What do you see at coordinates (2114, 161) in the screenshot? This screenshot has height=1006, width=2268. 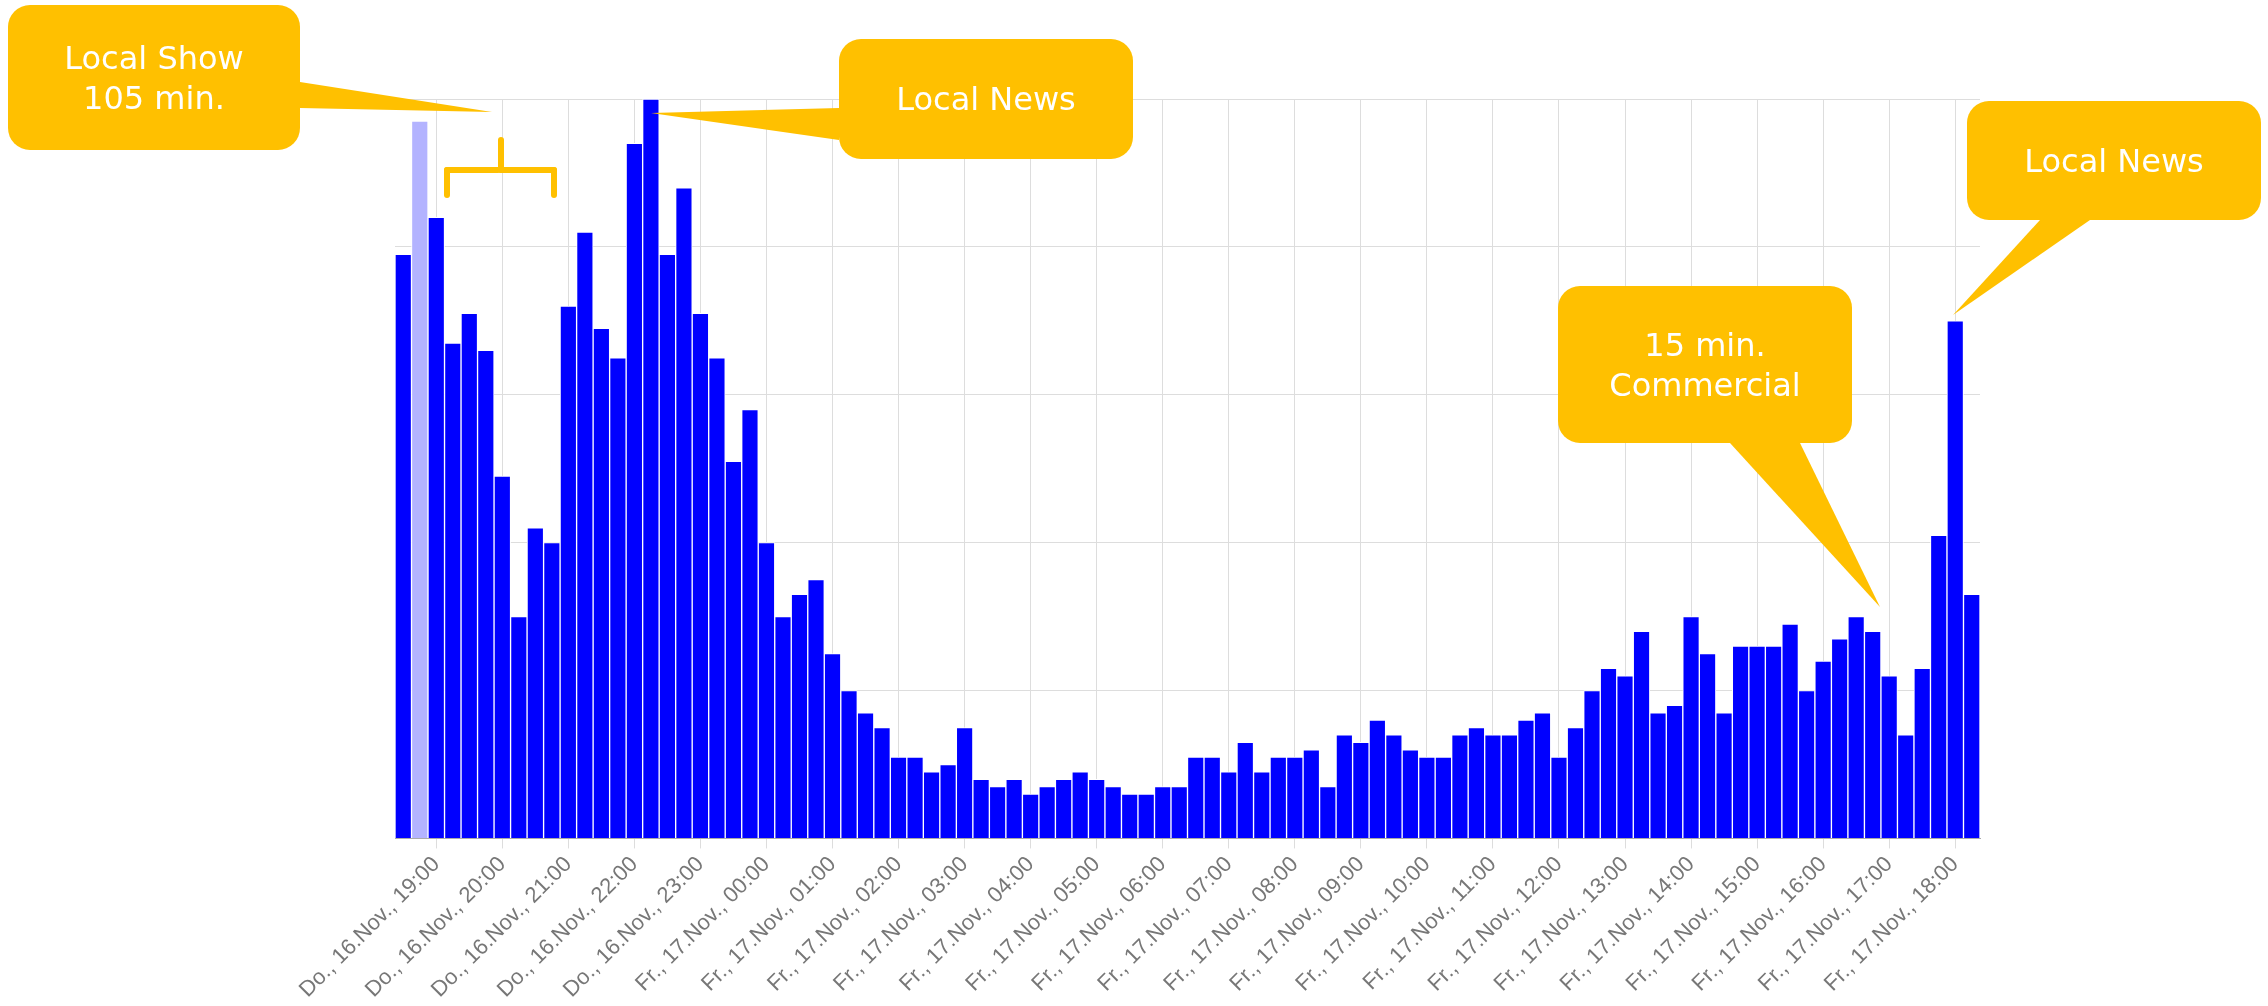 I see `text: Local News` at bounding box center [2114, 161].